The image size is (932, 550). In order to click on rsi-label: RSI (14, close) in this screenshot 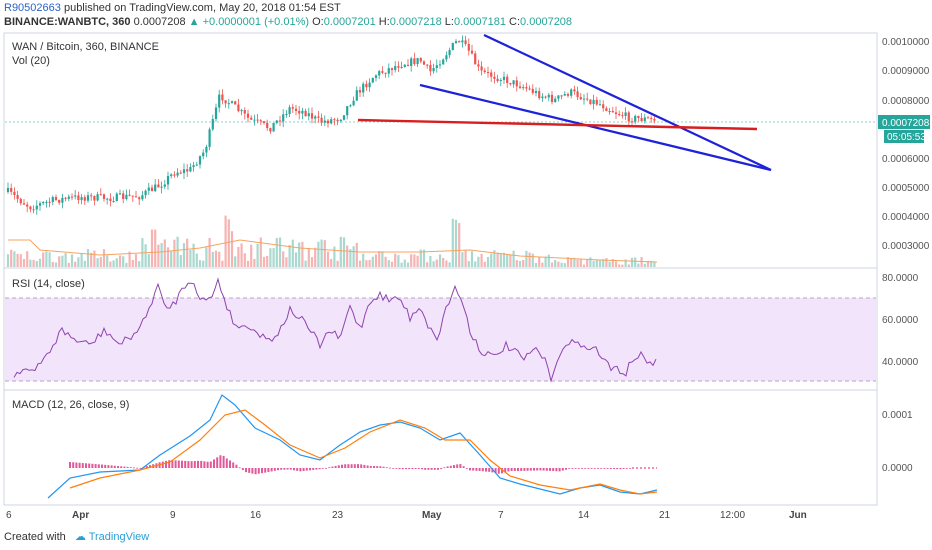, I will do `click(48, 284)`.